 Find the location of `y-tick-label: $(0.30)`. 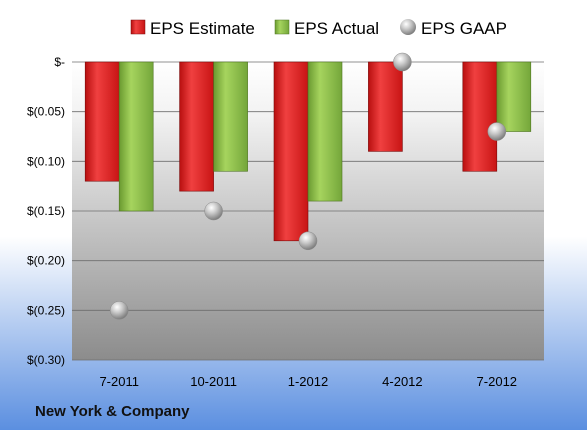

y-tick-label: $(0.30) is located at coordinates (46, 360).